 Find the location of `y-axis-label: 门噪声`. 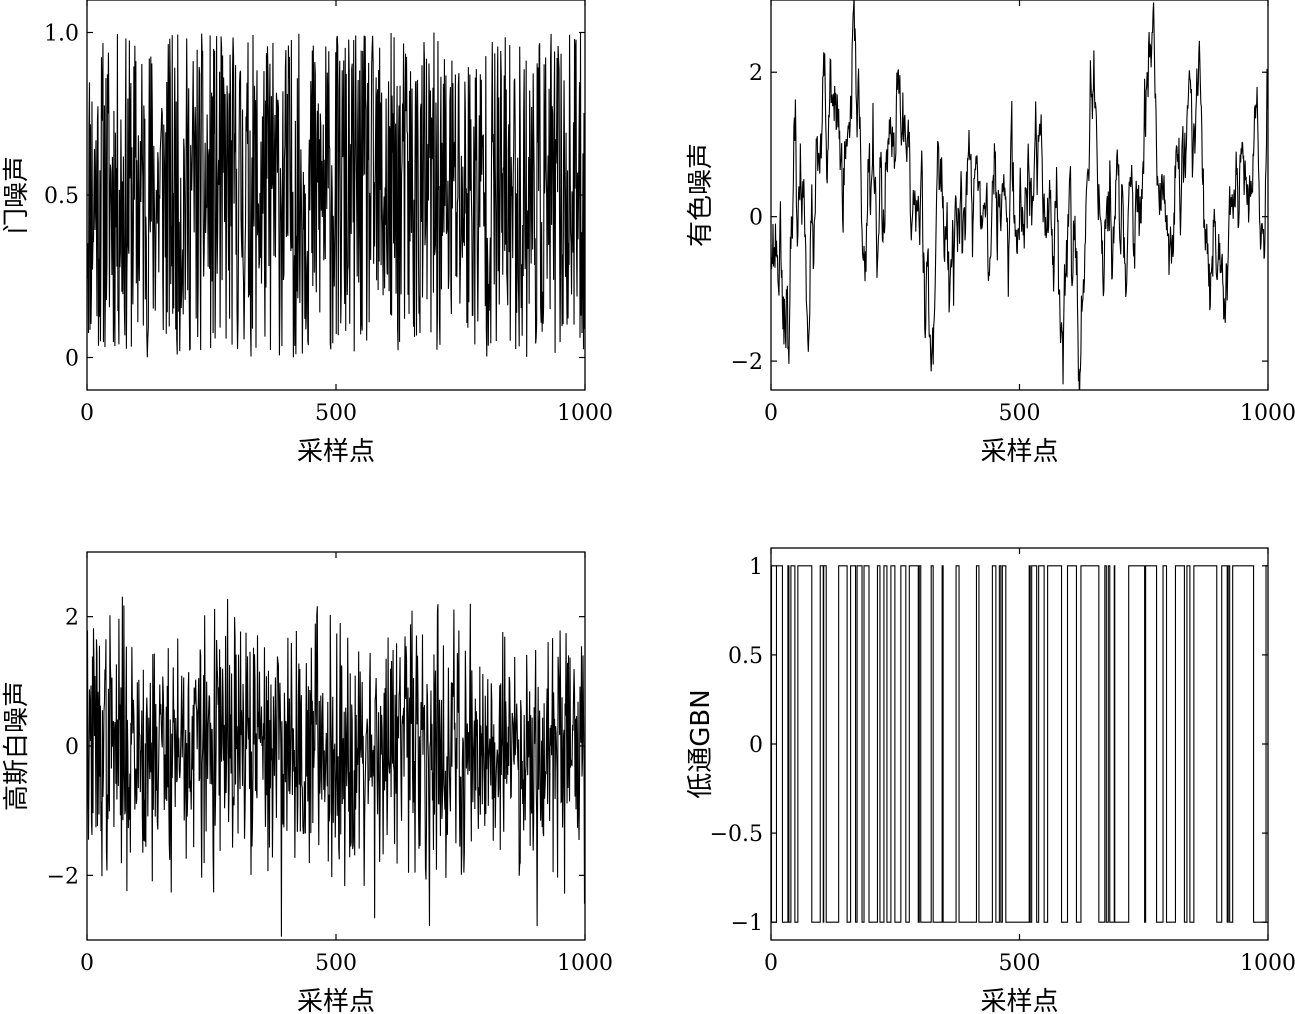

y-axis-label: 门噪声 is located at coordinates (17, 195).